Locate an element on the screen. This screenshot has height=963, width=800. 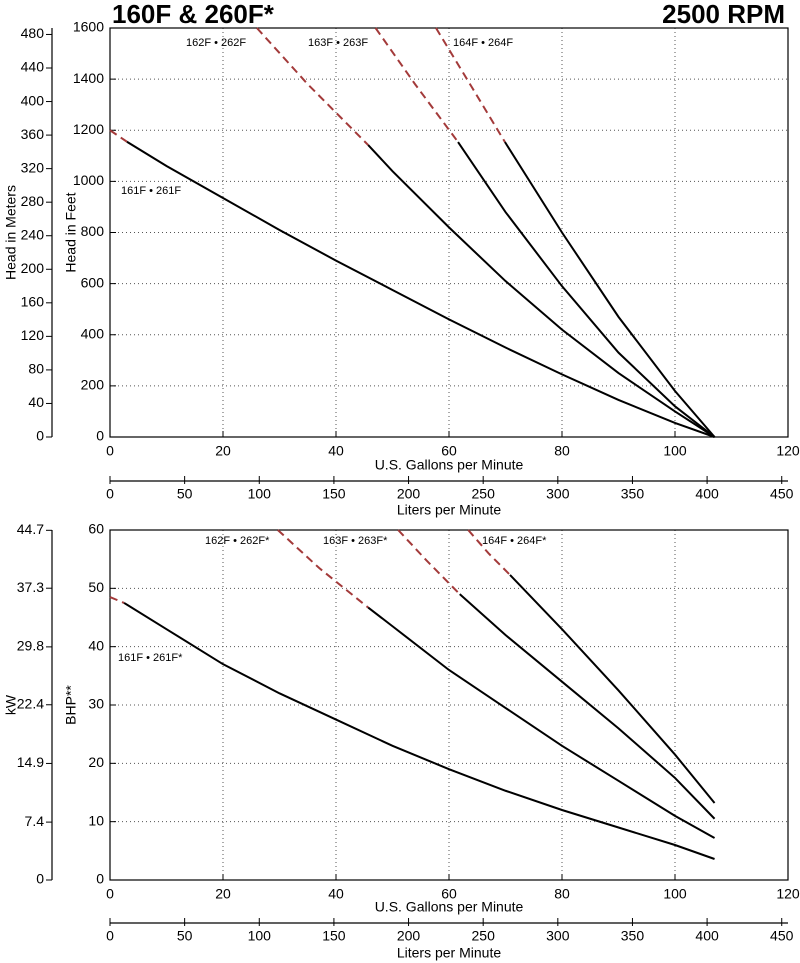
y2-tick-label: 7.4 is located at coordinates (35, 821).